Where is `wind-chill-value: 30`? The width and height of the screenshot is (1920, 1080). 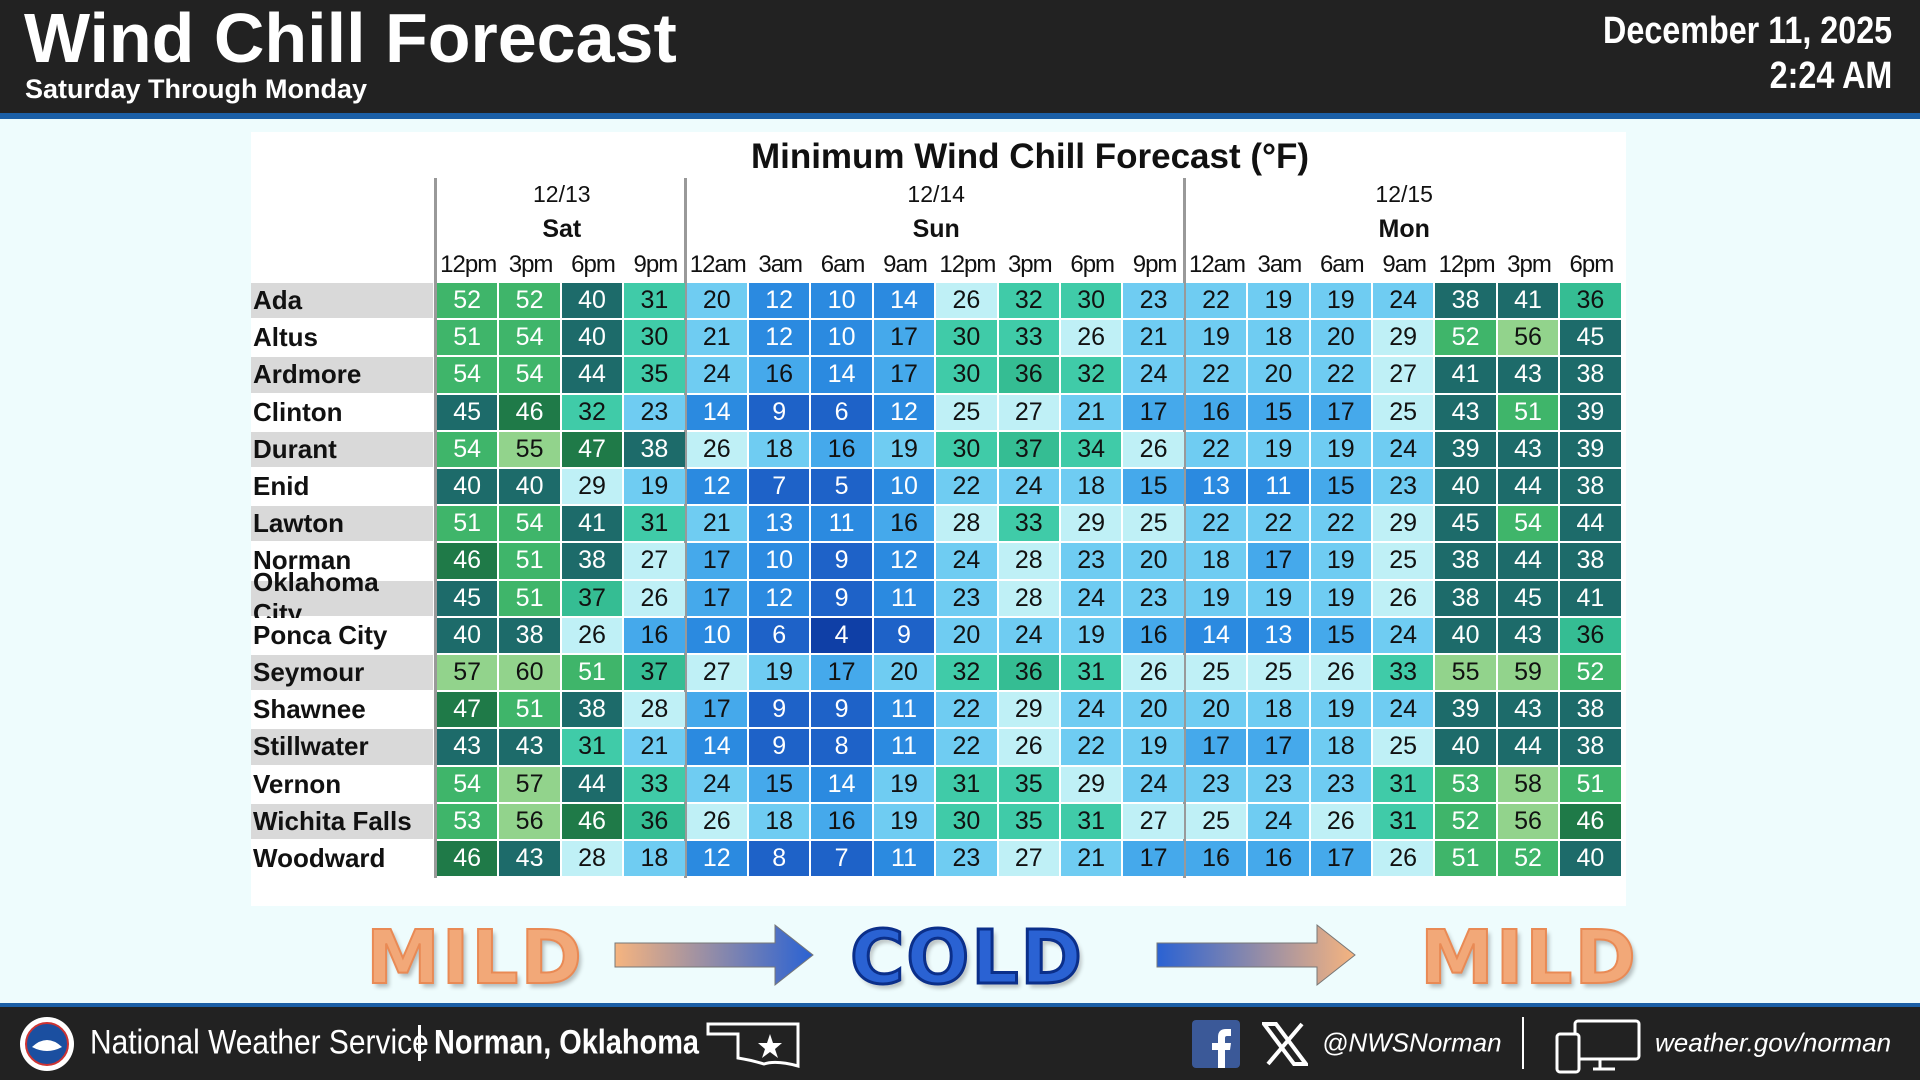
wind-chill-value: 30 is located at coordinates (966, 375).